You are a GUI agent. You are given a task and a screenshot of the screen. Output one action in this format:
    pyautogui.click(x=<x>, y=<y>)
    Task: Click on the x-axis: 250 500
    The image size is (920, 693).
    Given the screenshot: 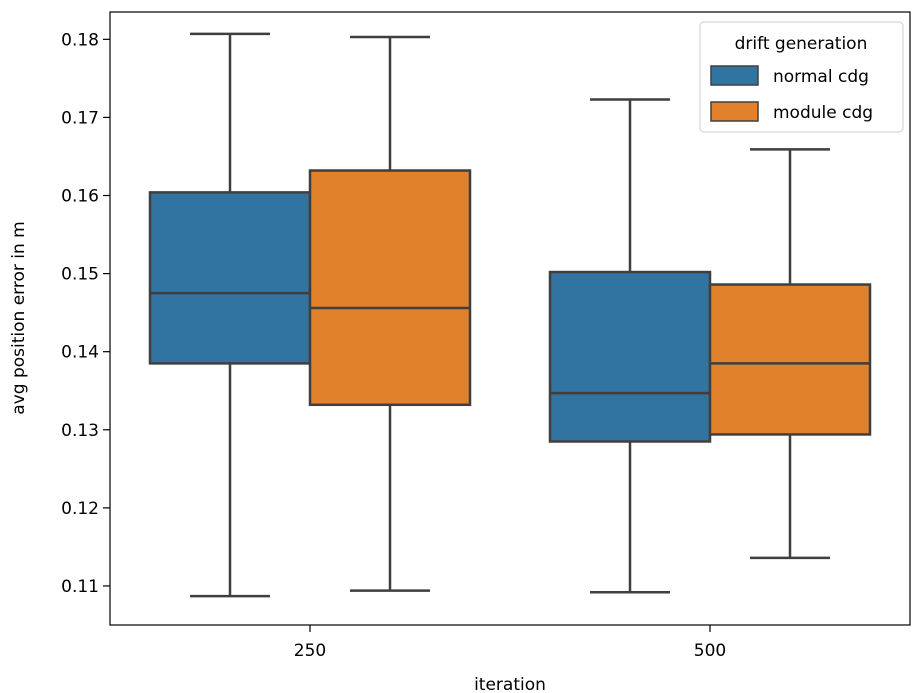 What is the action you would take?
    pyautogui.click(x=510, y=643)
    